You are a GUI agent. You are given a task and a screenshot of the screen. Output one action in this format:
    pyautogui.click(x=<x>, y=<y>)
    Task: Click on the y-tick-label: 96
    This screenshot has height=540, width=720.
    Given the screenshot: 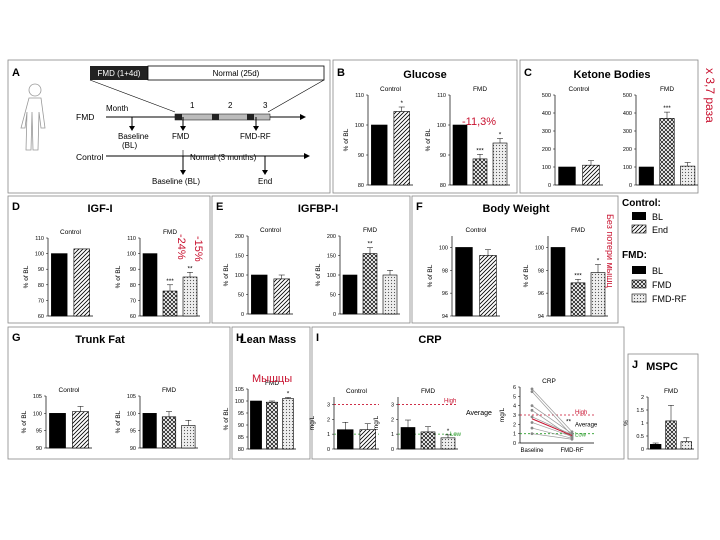 What is the action you would take?
    pyautogui.click(x=445, y=294)
    